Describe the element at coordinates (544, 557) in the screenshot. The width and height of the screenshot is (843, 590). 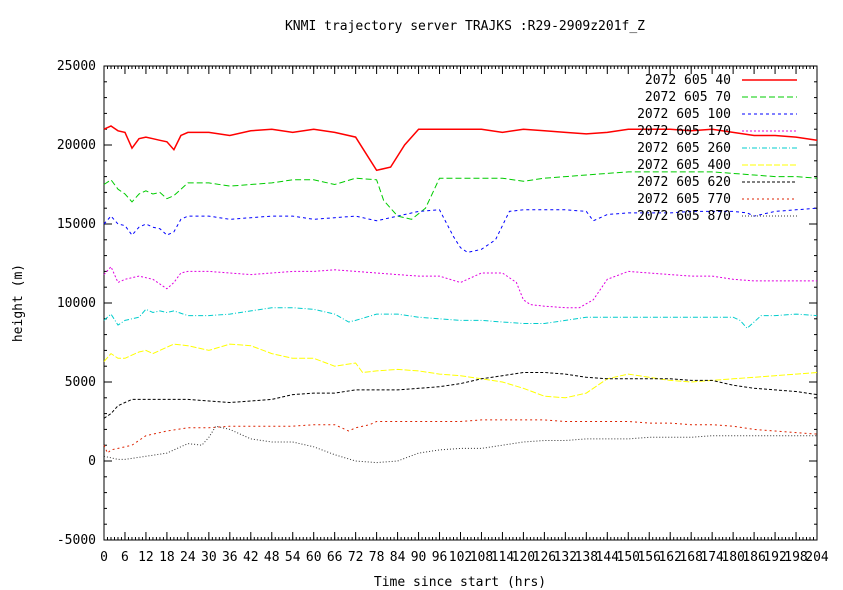
I see `x-tick-label: 126` at that location.